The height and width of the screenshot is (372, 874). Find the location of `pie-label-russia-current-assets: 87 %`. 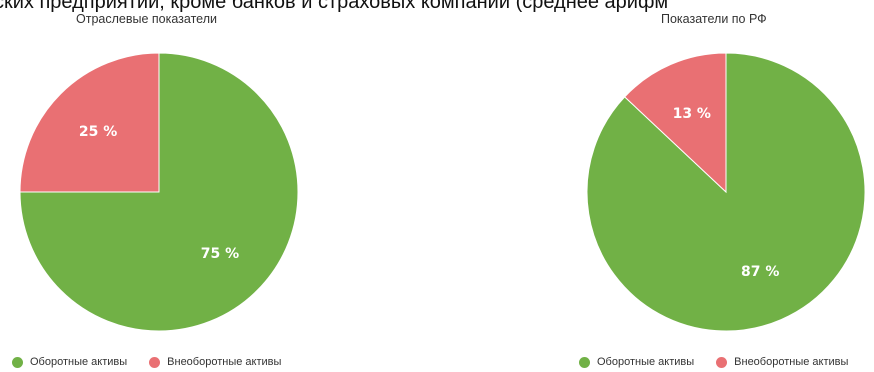

pie-label-russia-current-assets: 87 % is located at coordinates (760, 272).